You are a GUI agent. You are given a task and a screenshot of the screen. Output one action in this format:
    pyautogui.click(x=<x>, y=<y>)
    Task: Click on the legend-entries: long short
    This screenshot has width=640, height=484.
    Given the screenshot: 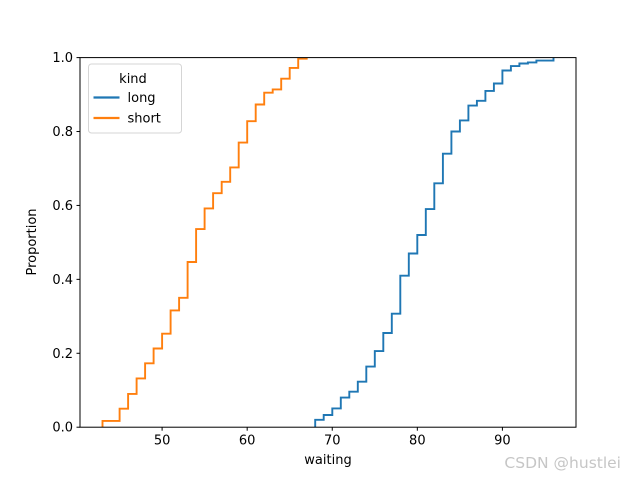 What is the action you would take?
    pyautogui.click(x=127, y=109)
    